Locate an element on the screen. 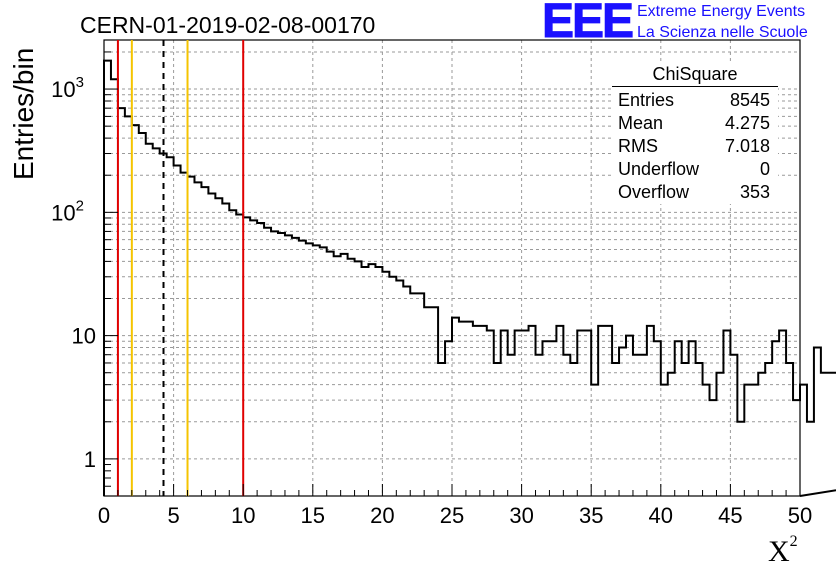 The width and height of the screenshot is (836, 572). x-tick-label: 35 is located at coordinates (591, 515).